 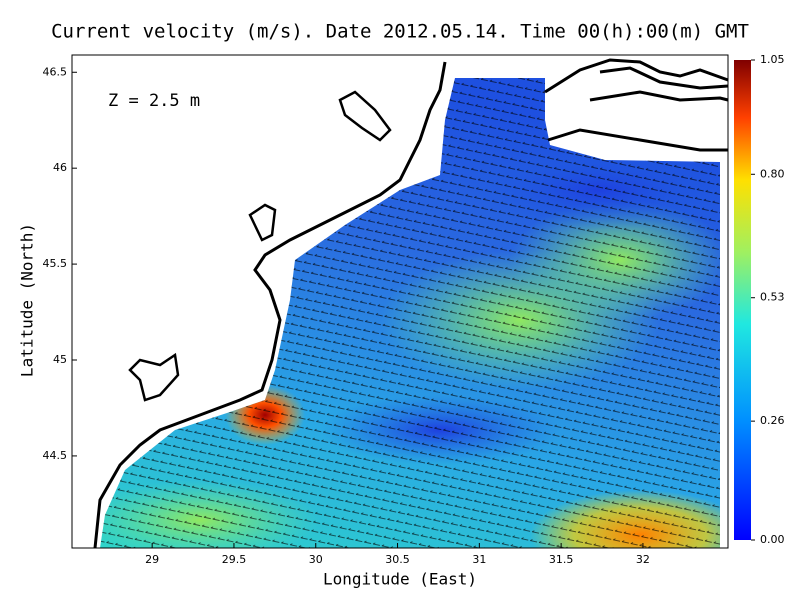 I want to click on colorbar-tick-label: 1.05, so click(x=772, y=59).